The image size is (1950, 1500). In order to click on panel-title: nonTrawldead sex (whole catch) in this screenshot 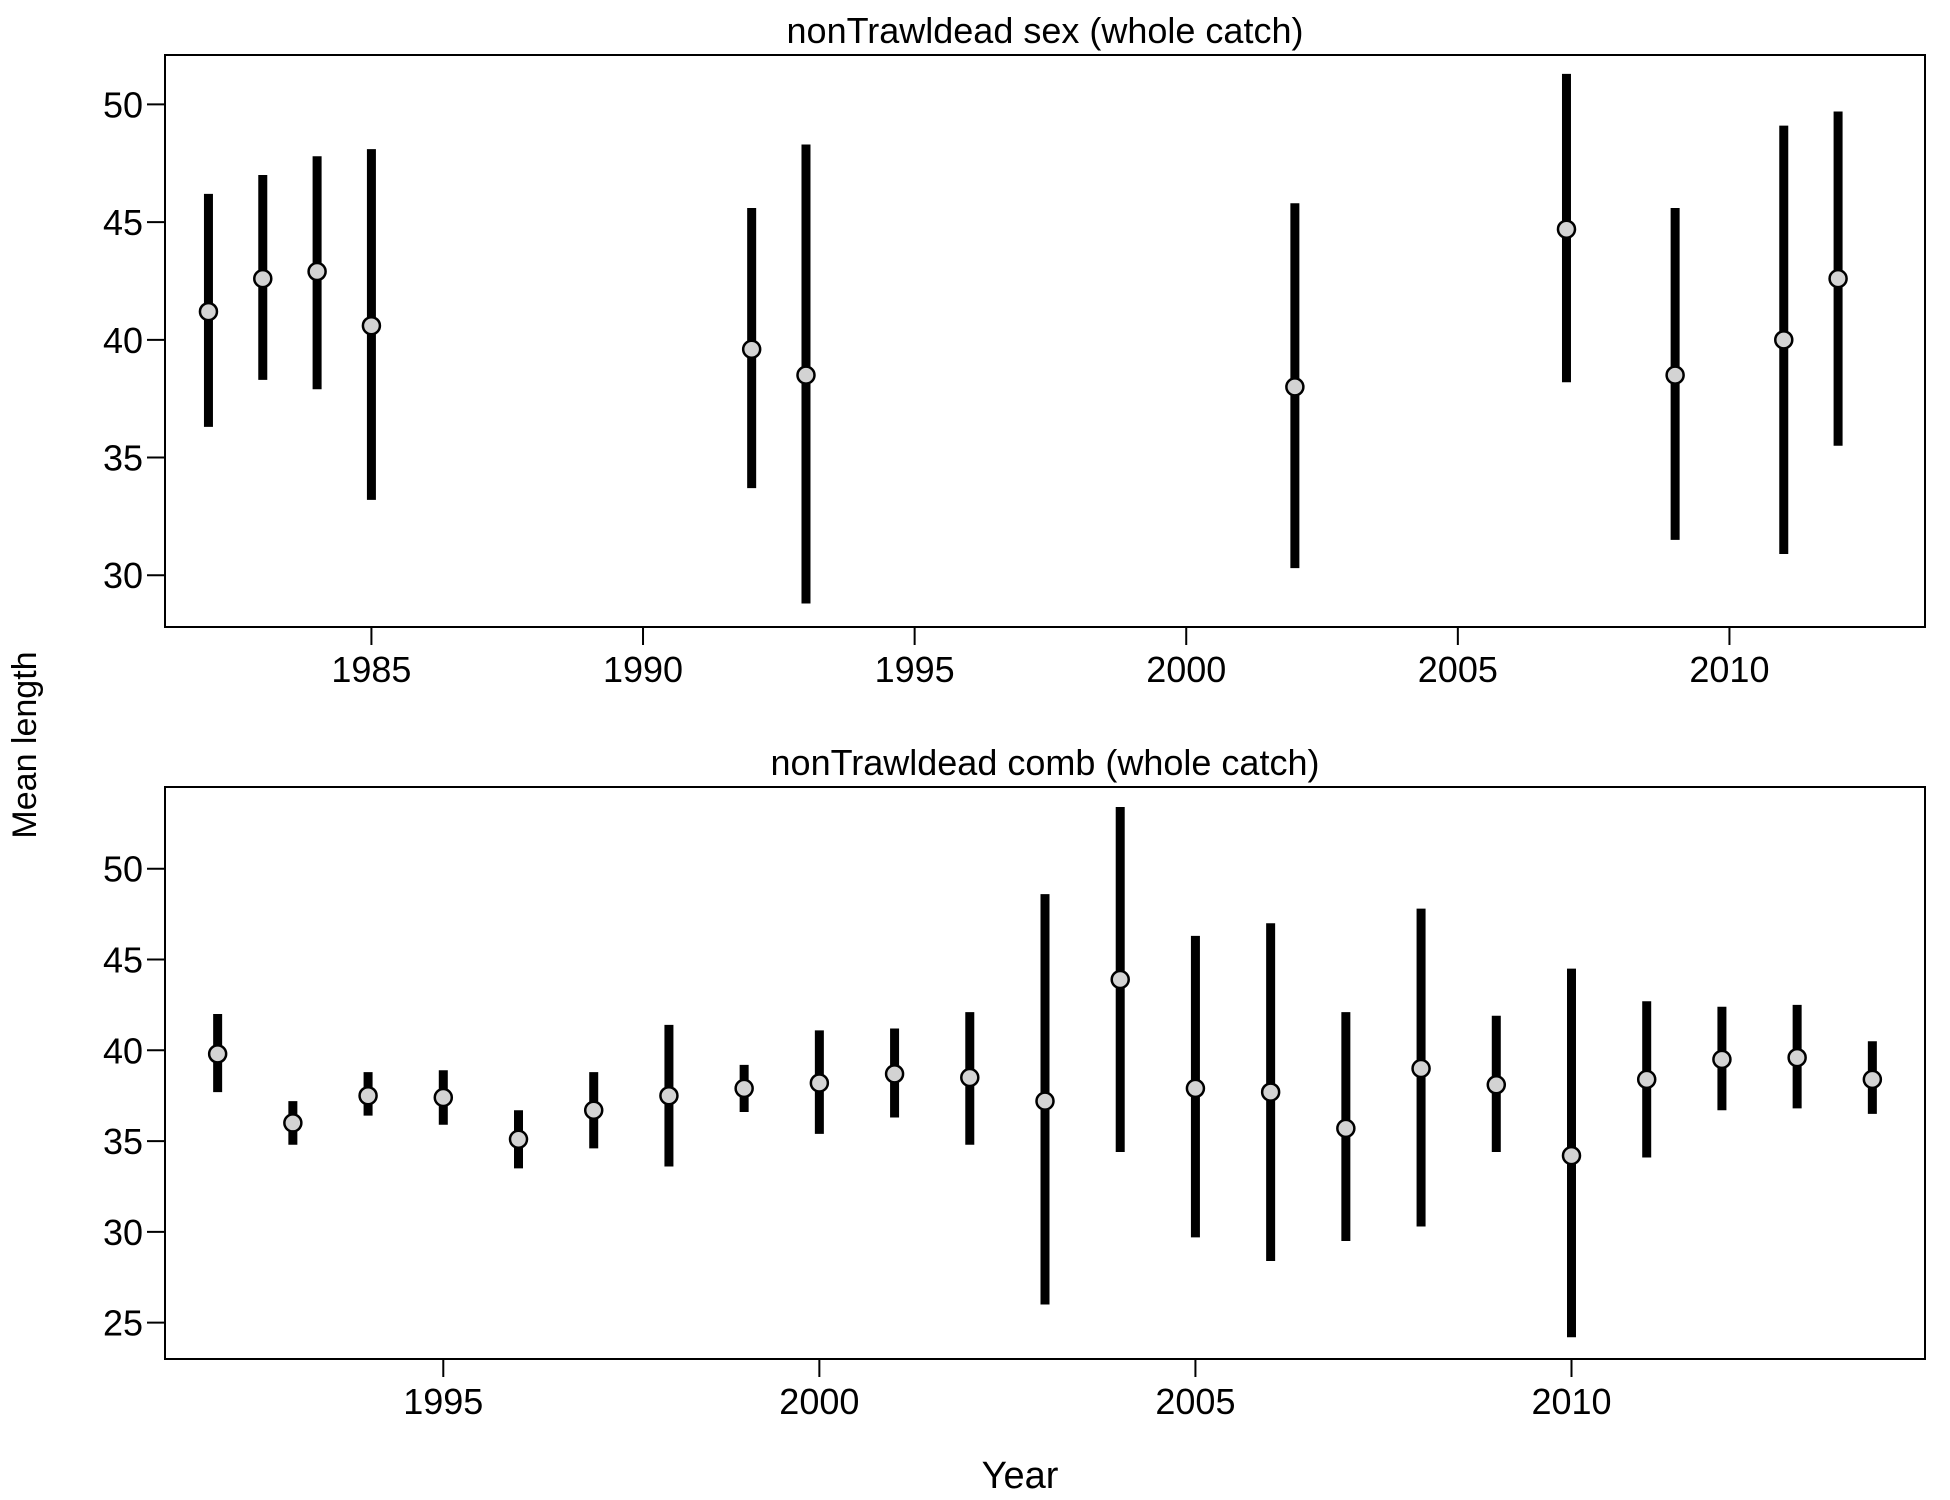, I will do `click(1045, 30)`.